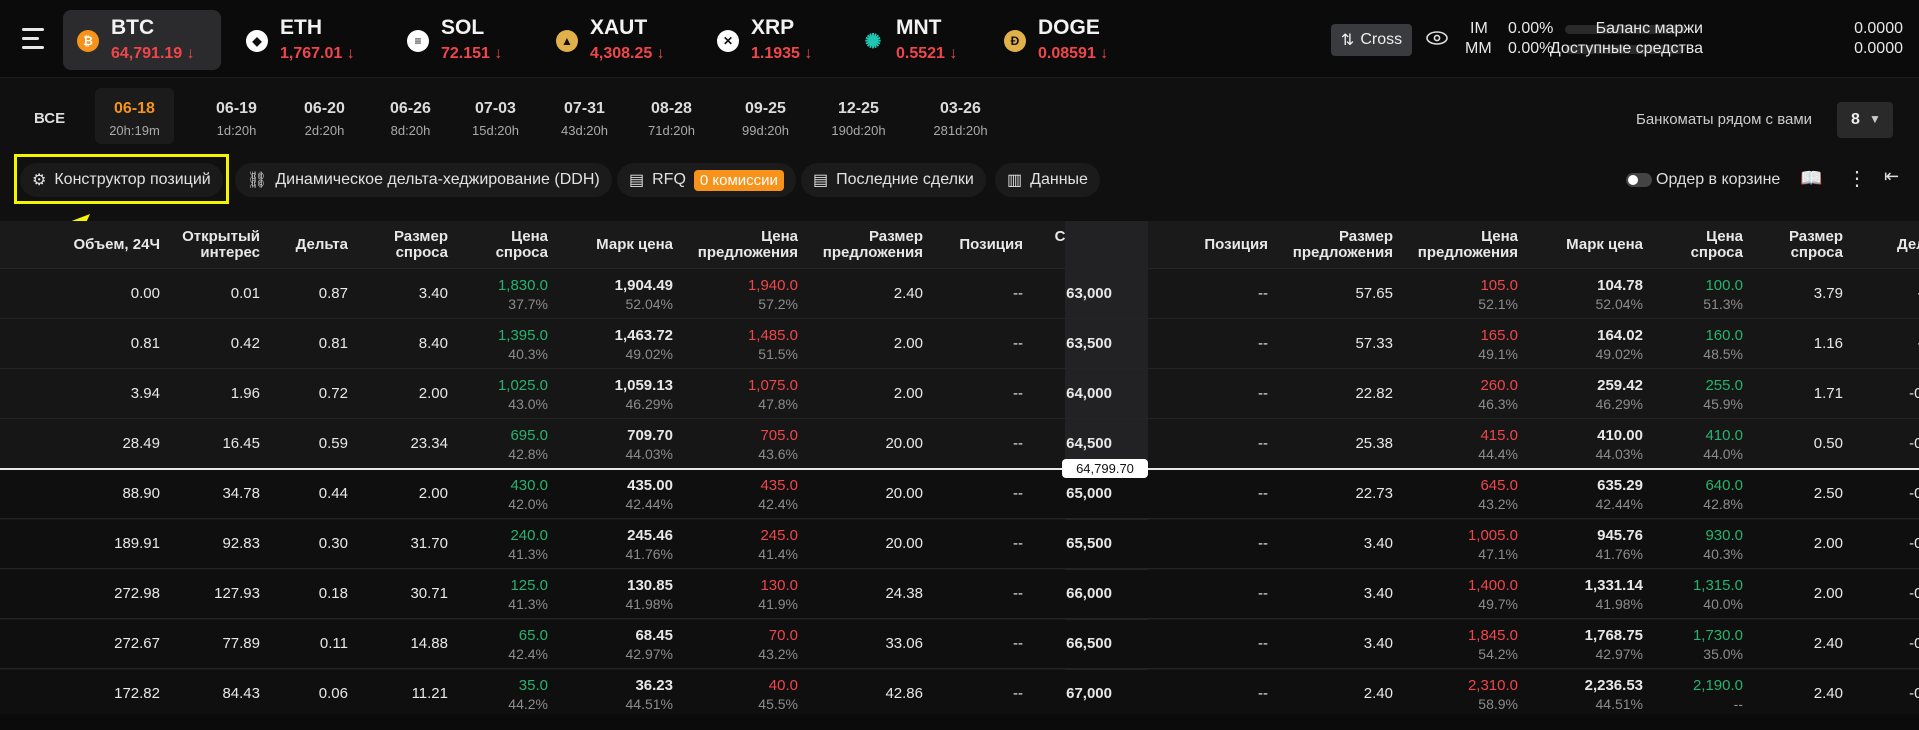  Describe the element at coordinates (1604, 244) in the screenshot. I see `col-header-r-mark: Марк цена` at that location.